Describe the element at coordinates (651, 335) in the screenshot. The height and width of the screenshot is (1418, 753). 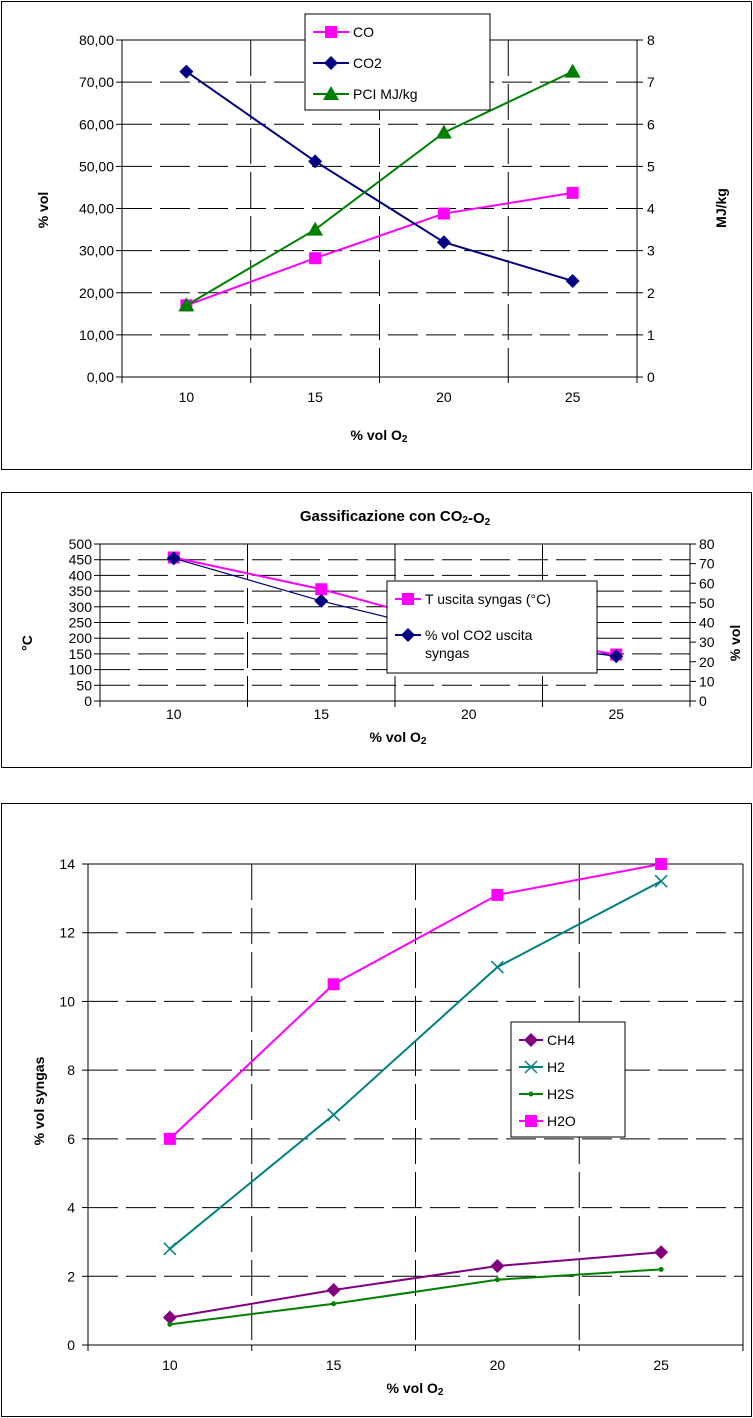
I see `chart-1-y2-tick-label: 1` at that location.